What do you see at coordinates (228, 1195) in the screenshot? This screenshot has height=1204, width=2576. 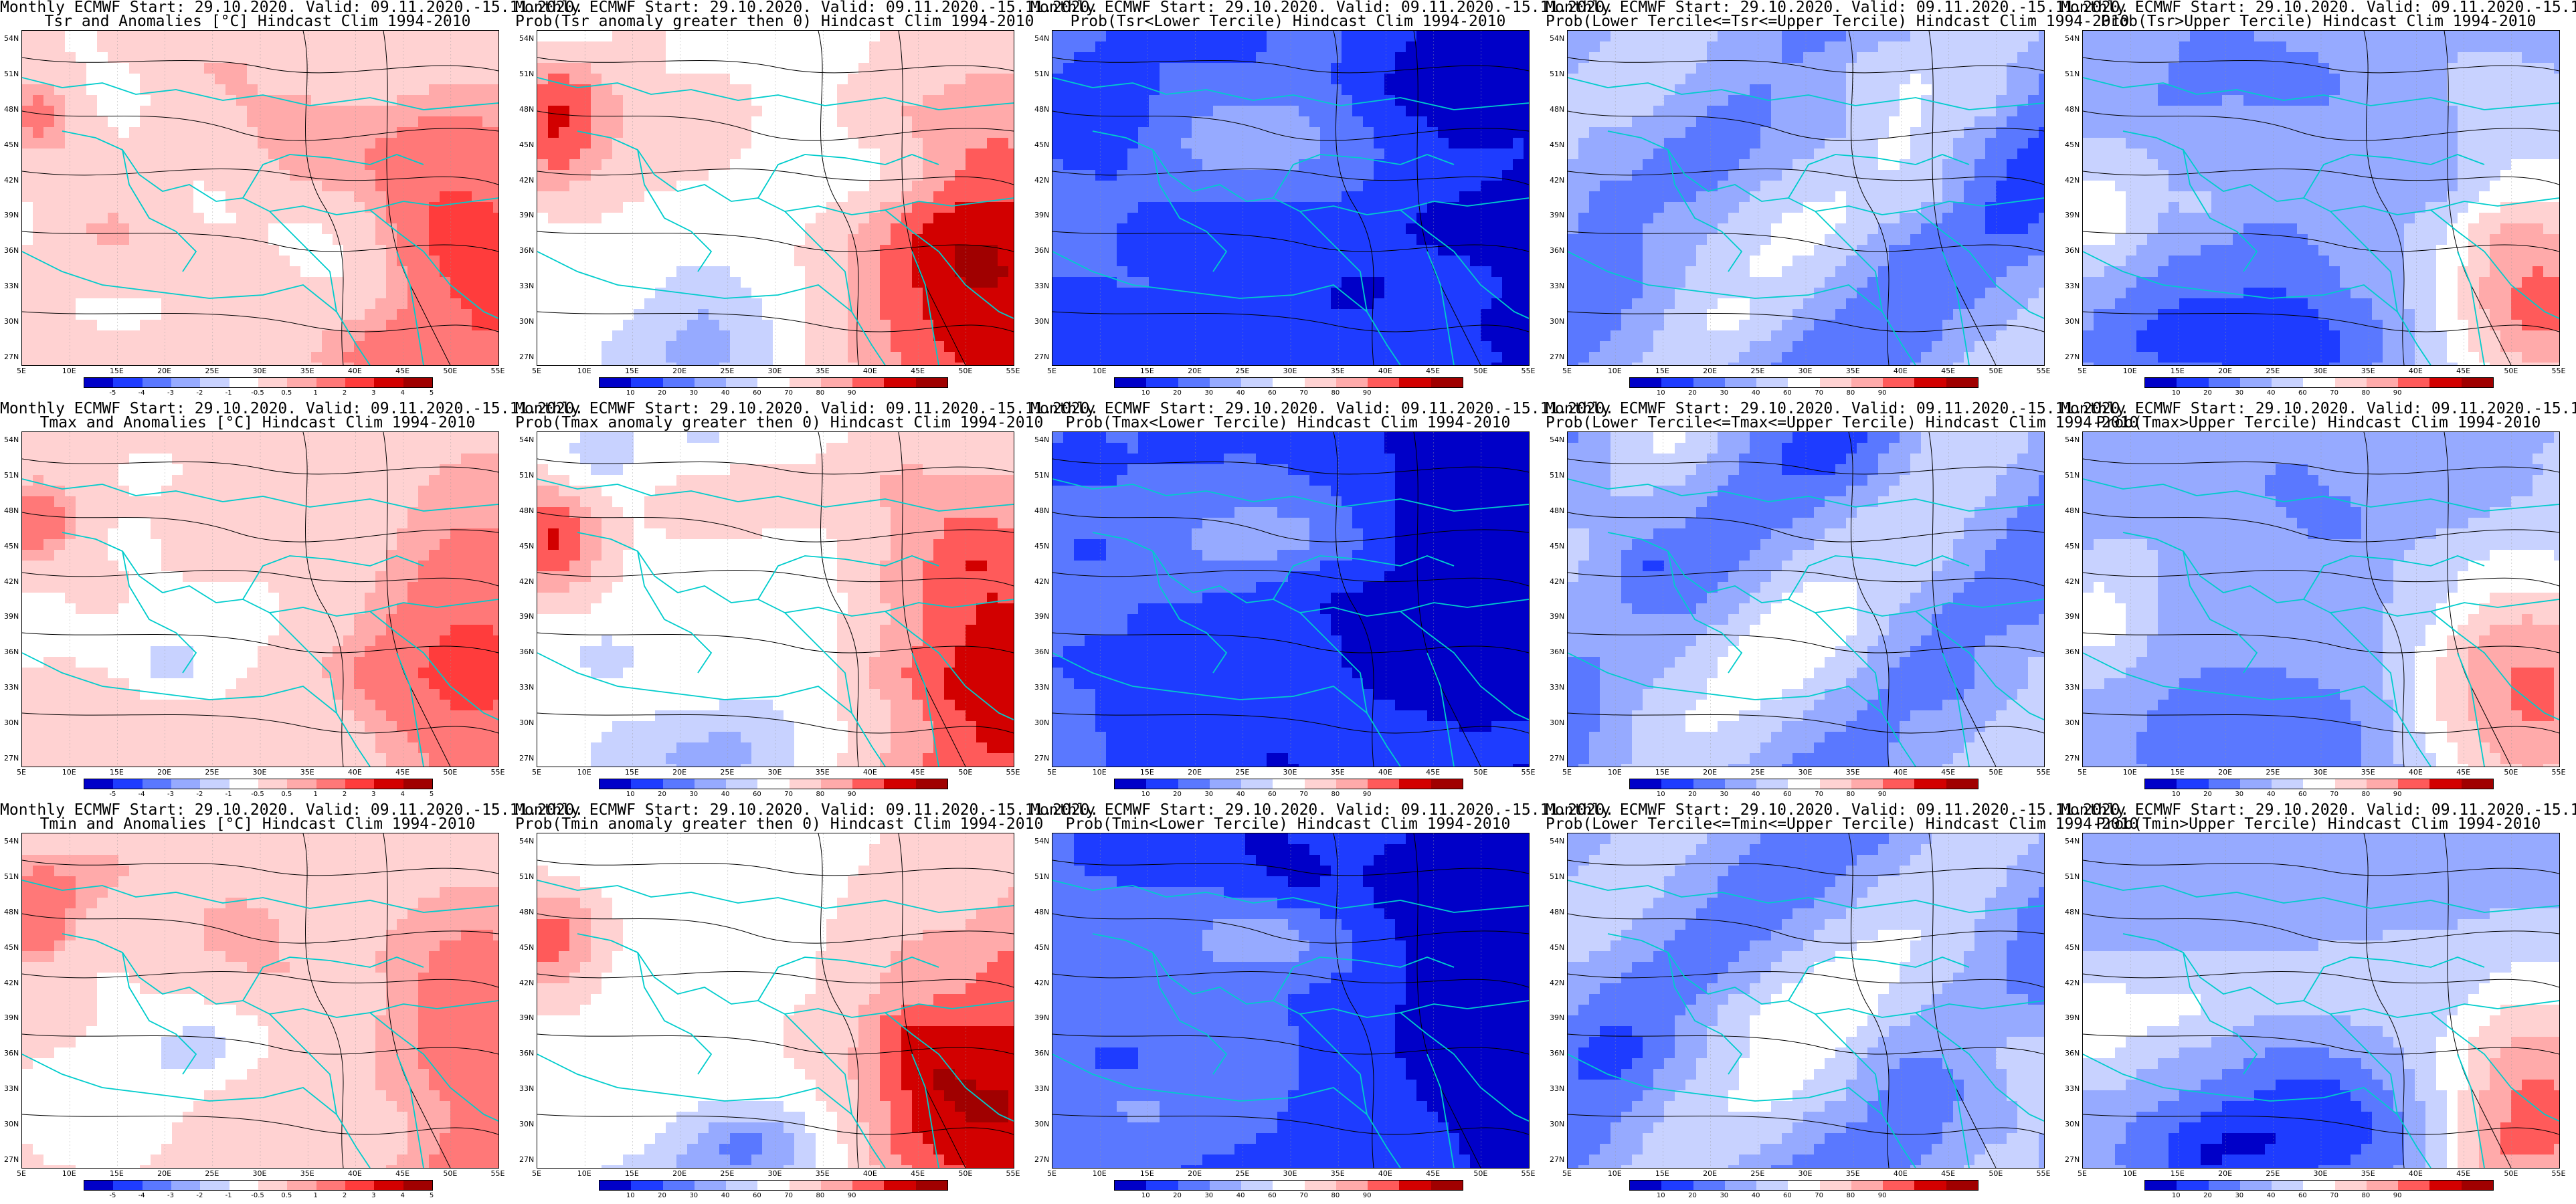 I see `color-bar-tick: -1` at bounding box center [228, 1195].